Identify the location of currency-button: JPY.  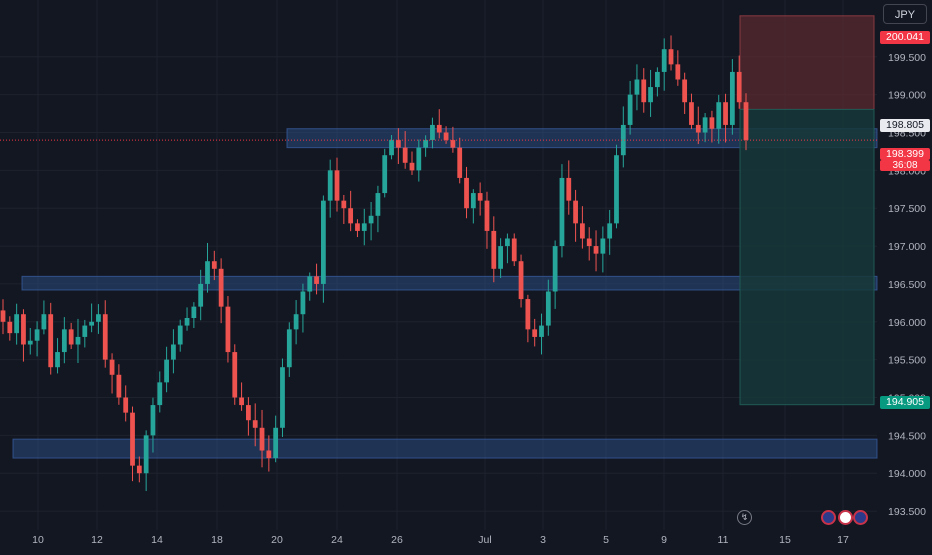
(905, 14).